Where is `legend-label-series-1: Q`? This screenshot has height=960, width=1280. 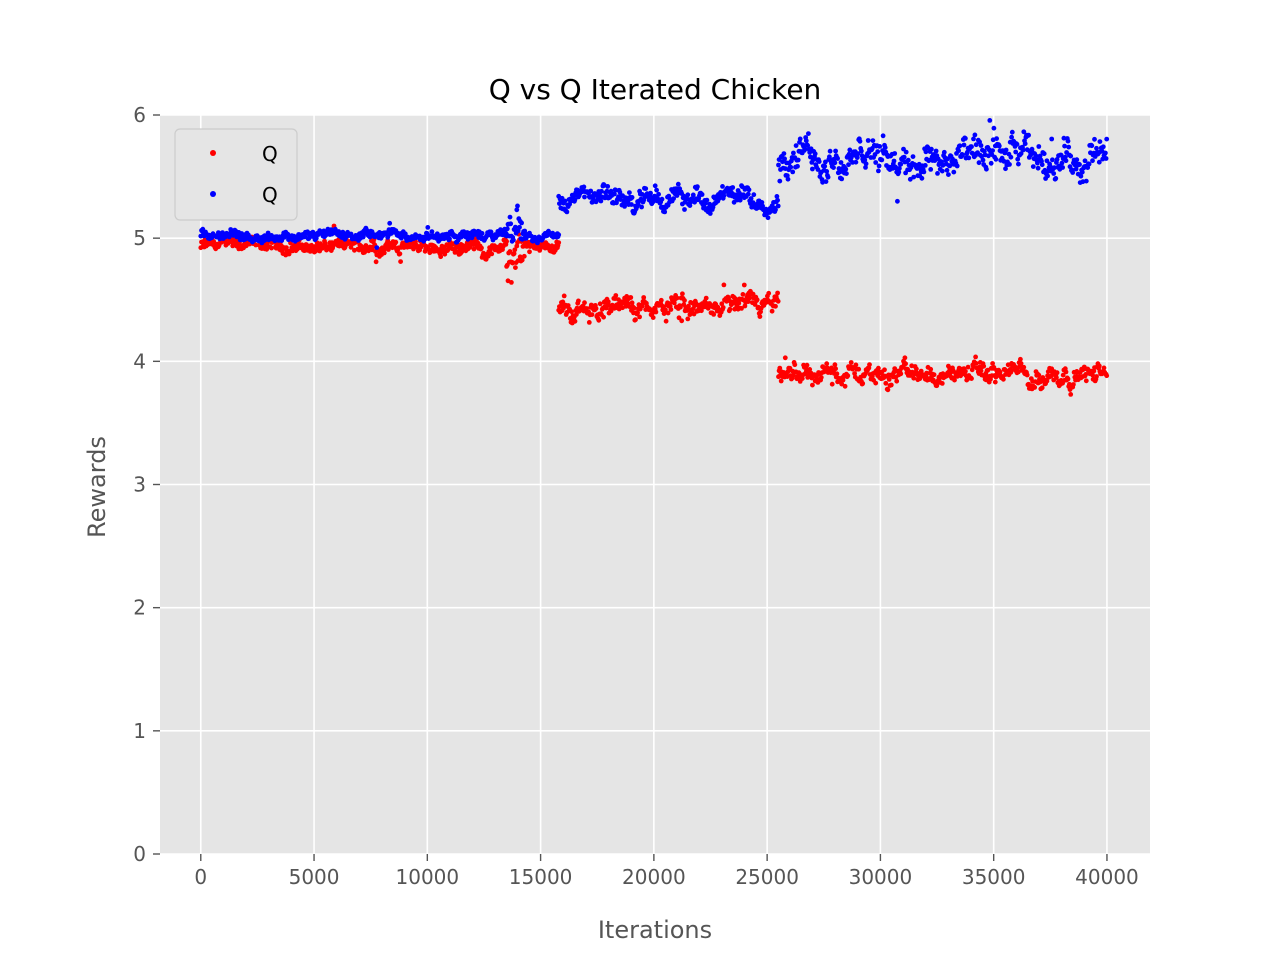
legend-label-series-1: Q is located at coordinates (270, 154).